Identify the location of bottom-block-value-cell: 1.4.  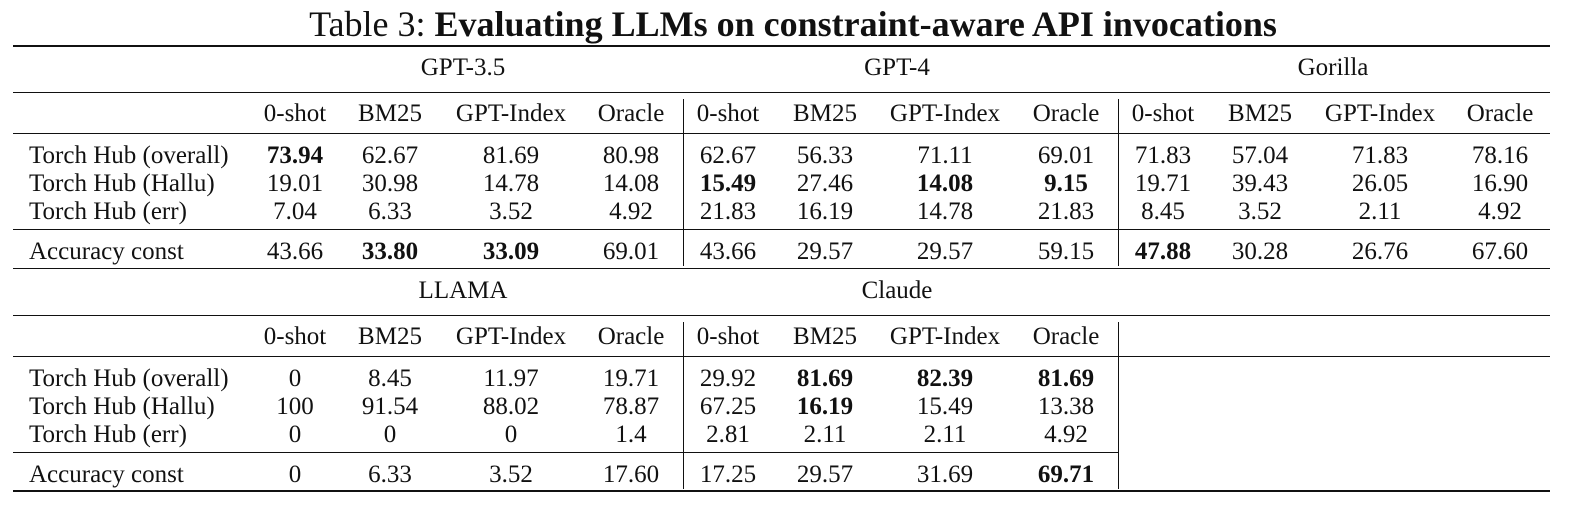
(631, 434).